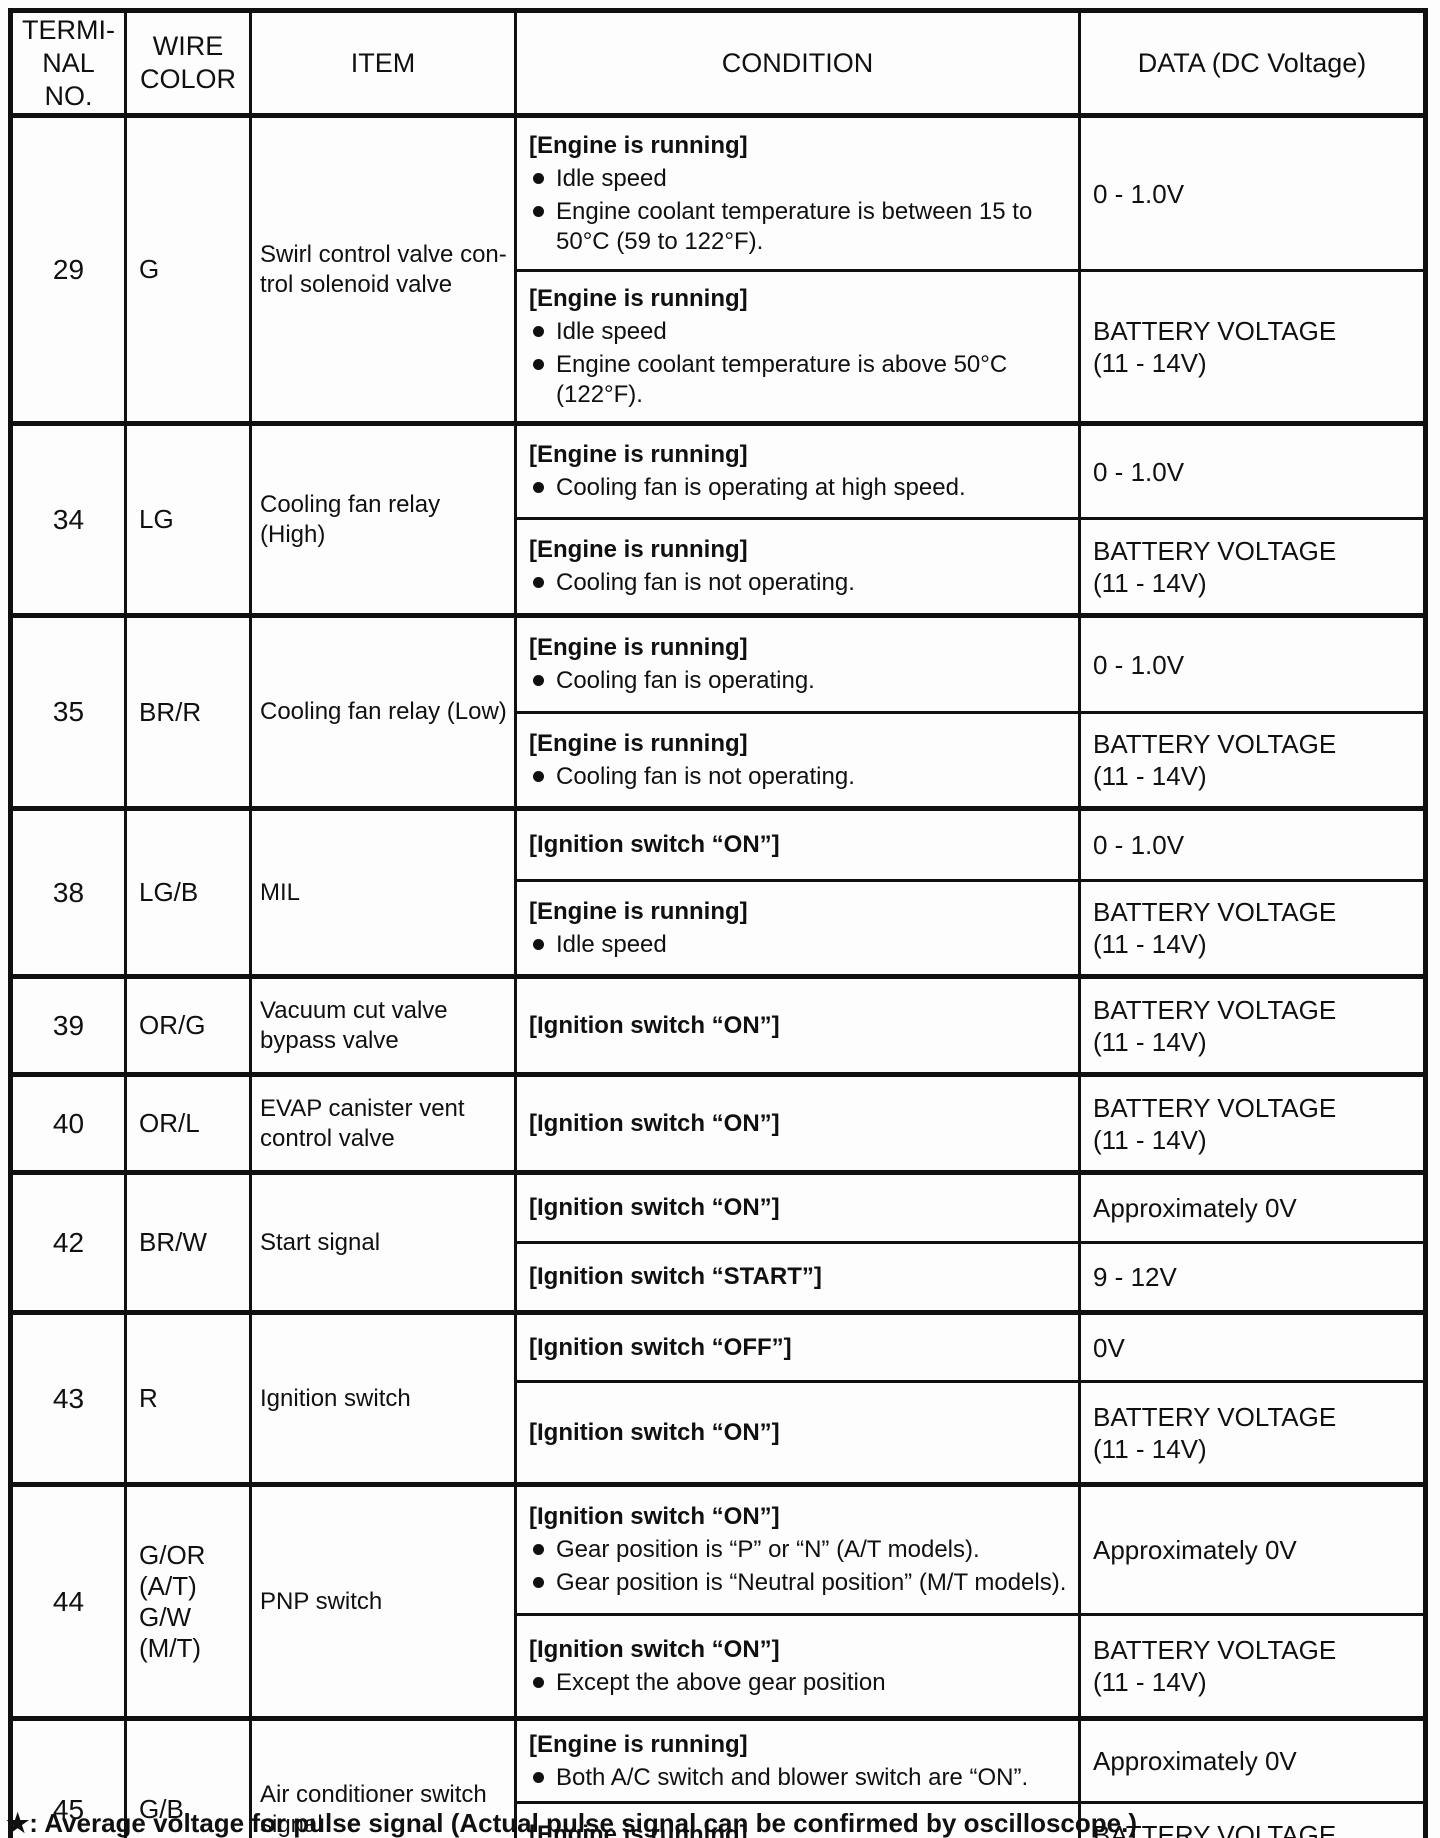 The image size is (1440, 1838). I want to click on item-cell: Cooling fan relay (Low), so click(383, 711).